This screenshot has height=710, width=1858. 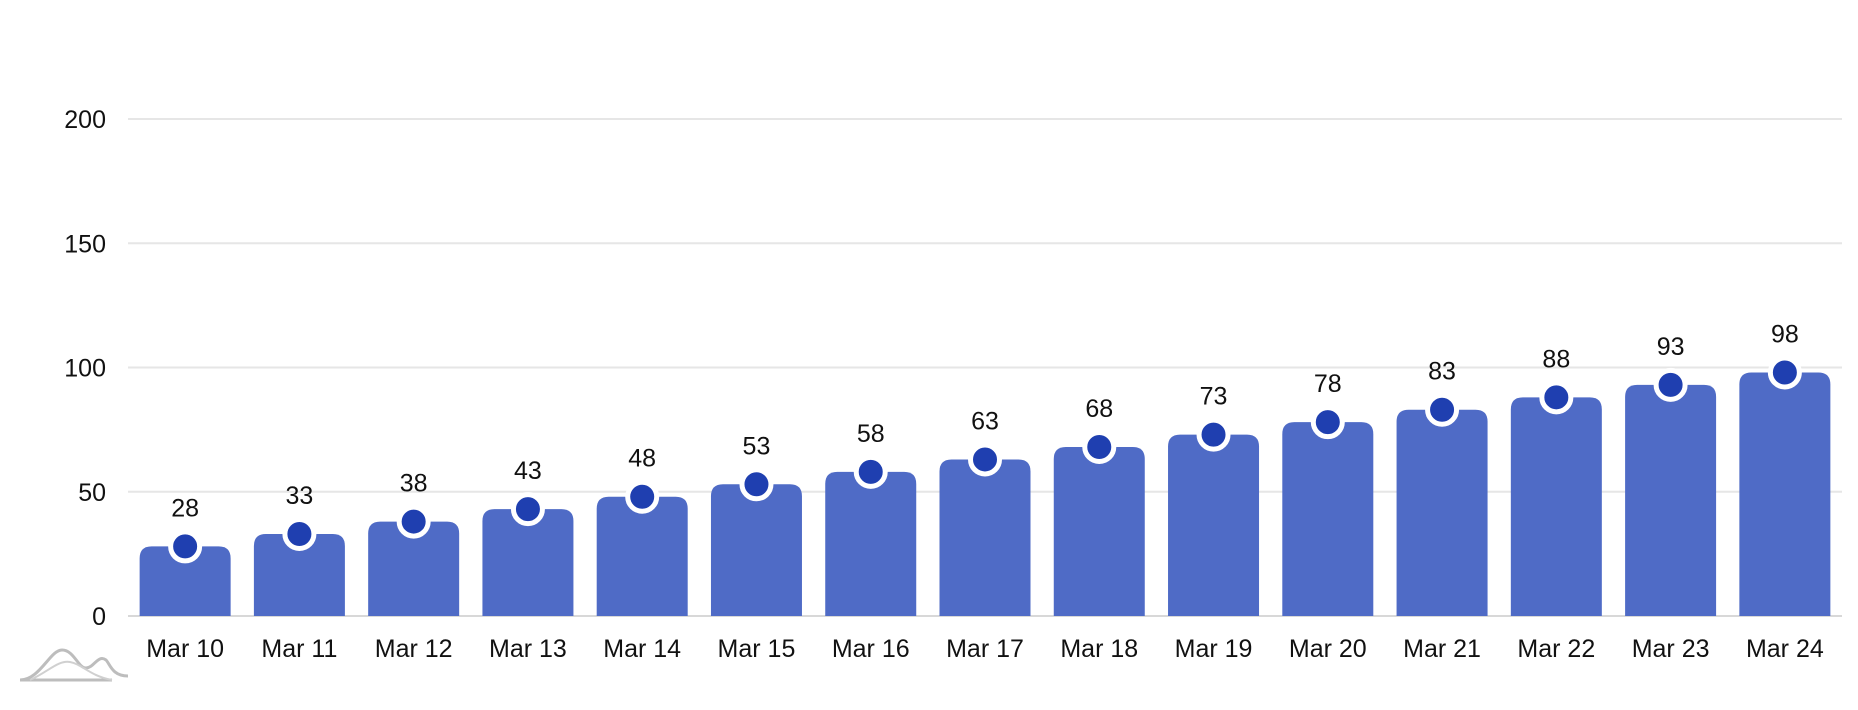 What do you see at coordinates (1785, 649) in the screenshot?
I see `x-tick-label: Mar 24` at bounding box center [1785, 649].